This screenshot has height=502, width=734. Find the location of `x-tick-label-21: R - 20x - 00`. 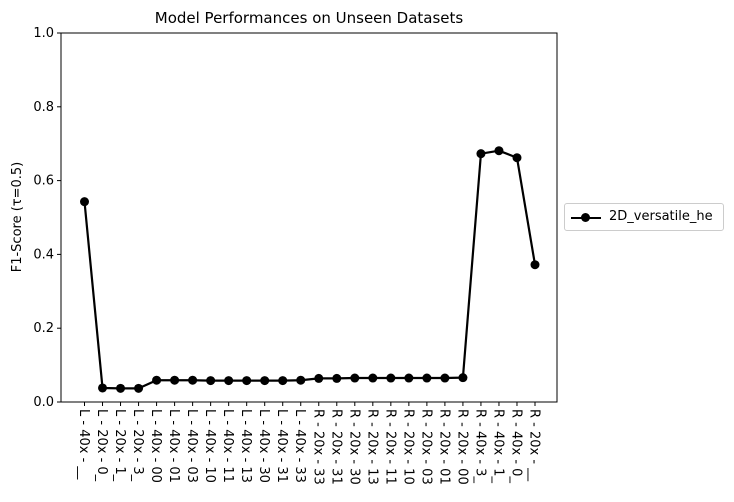

x-tick-label-21: R - 20x - 00 is located at coordinates (461, 447).